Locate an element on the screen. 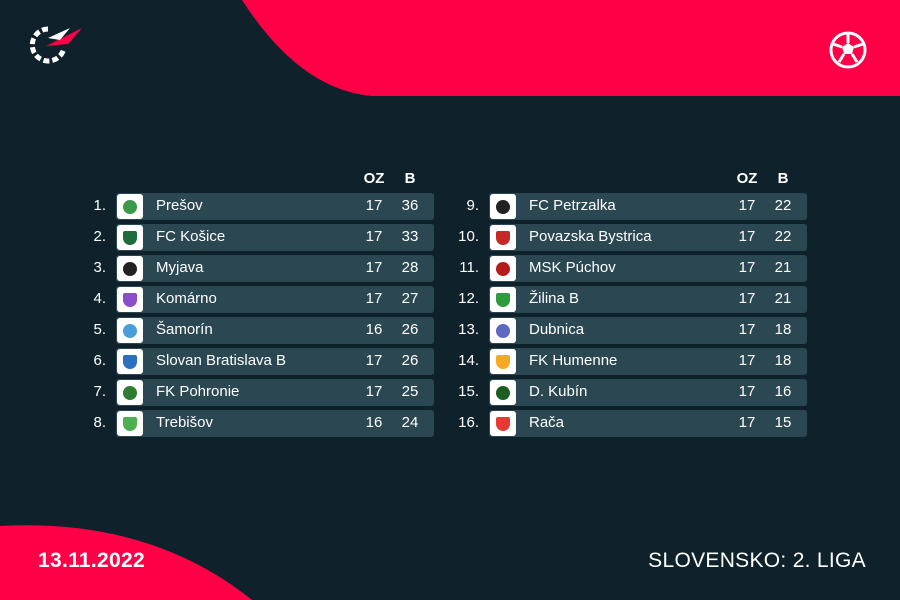  league-name: SLOVENSKO: 2. LIGA is located at coordinates (757, 560).